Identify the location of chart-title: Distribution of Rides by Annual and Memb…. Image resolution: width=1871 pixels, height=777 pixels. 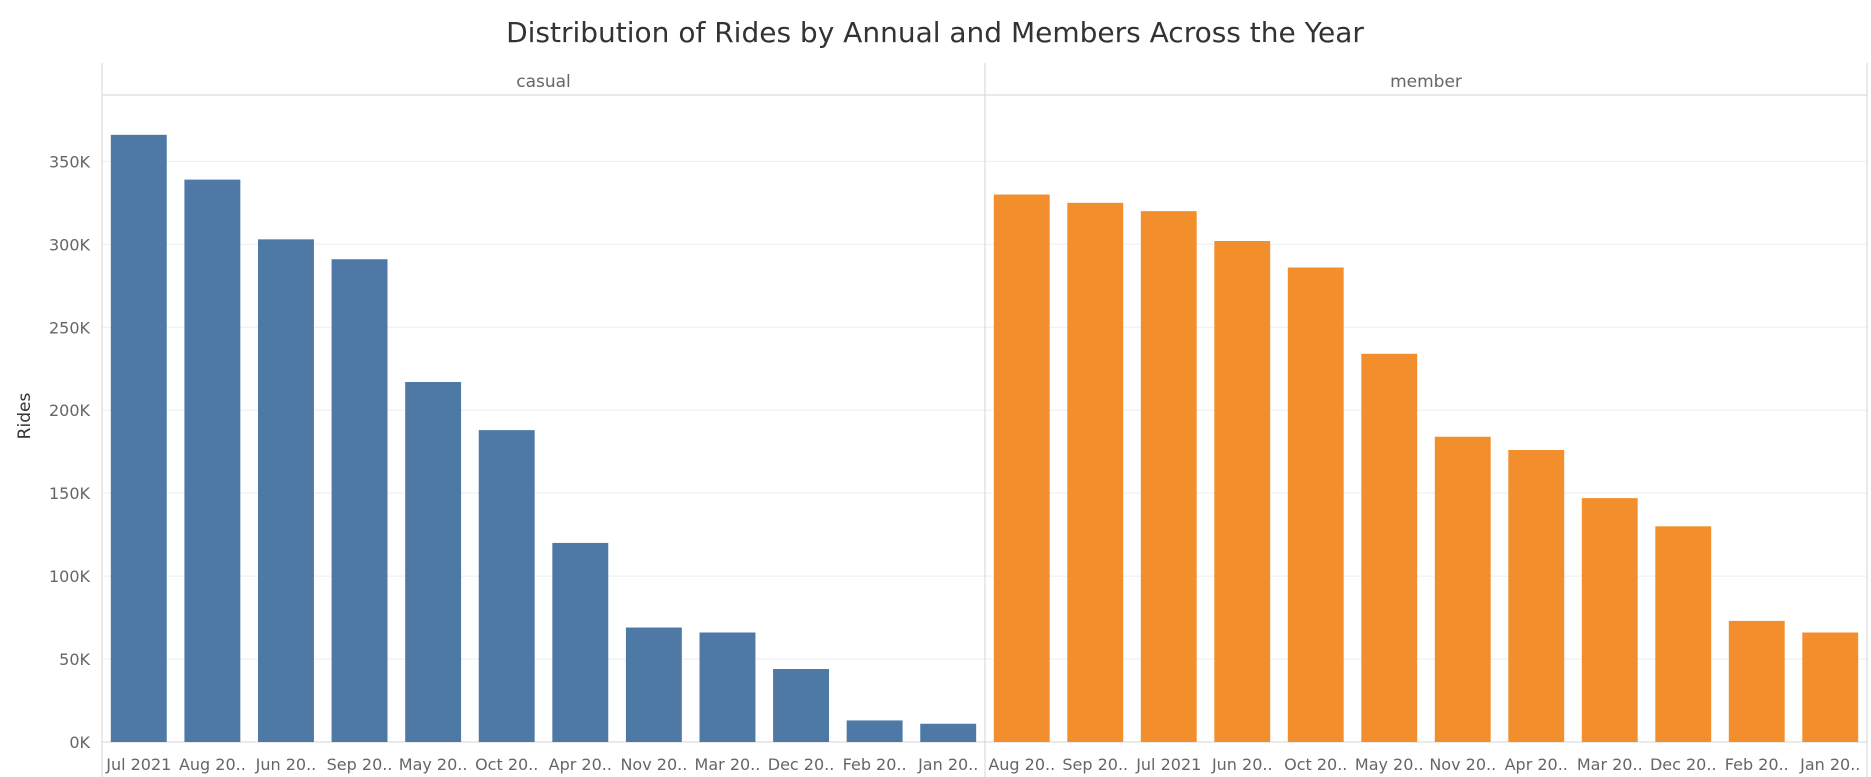
(935, 32).